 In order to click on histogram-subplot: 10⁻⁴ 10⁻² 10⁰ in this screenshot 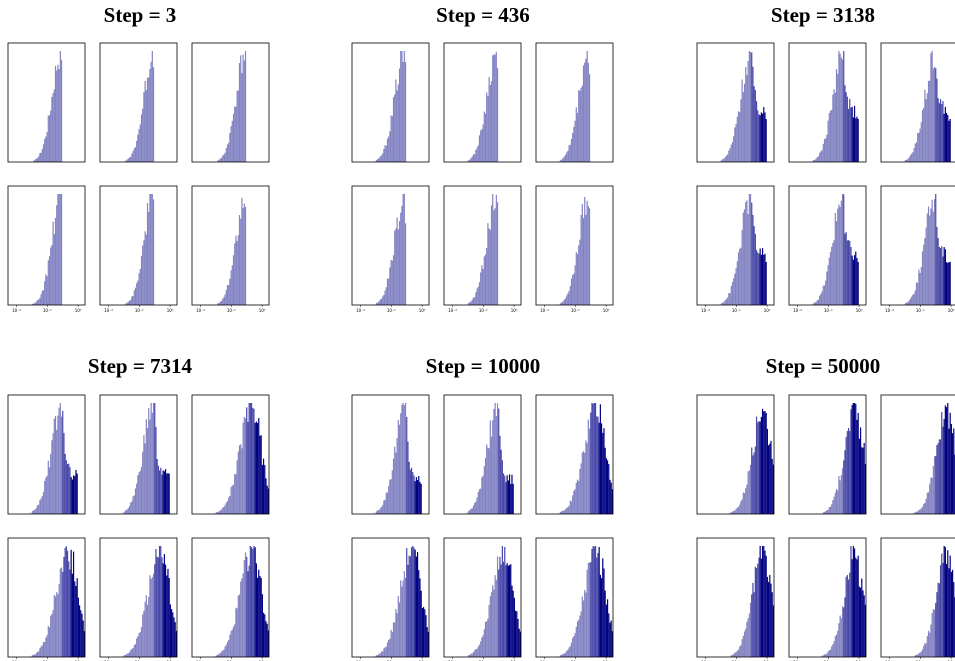, I will do `click(230, 249)`.